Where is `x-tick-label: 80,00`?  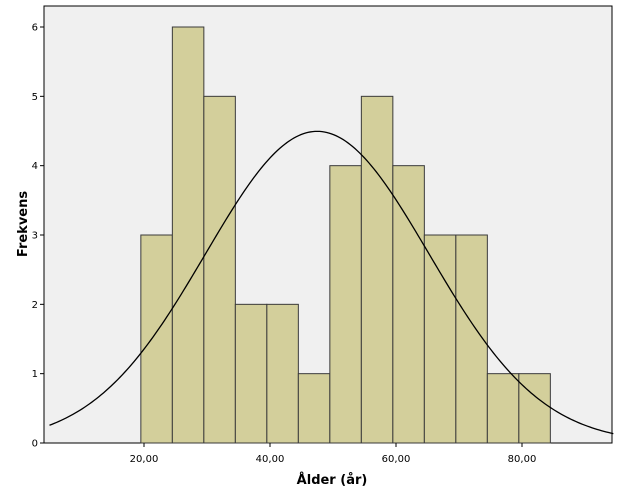
x-tick-label: 80,00 is located at coordinates (522, 459).